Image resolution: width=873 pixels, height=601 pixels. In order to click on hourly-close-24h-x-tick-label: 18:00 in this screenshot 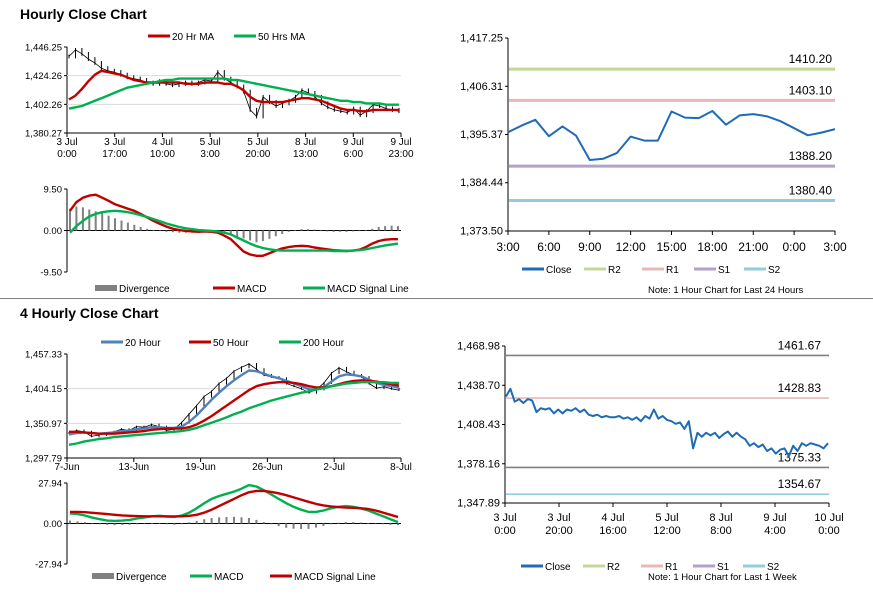, I will do `click(712, 247)`.